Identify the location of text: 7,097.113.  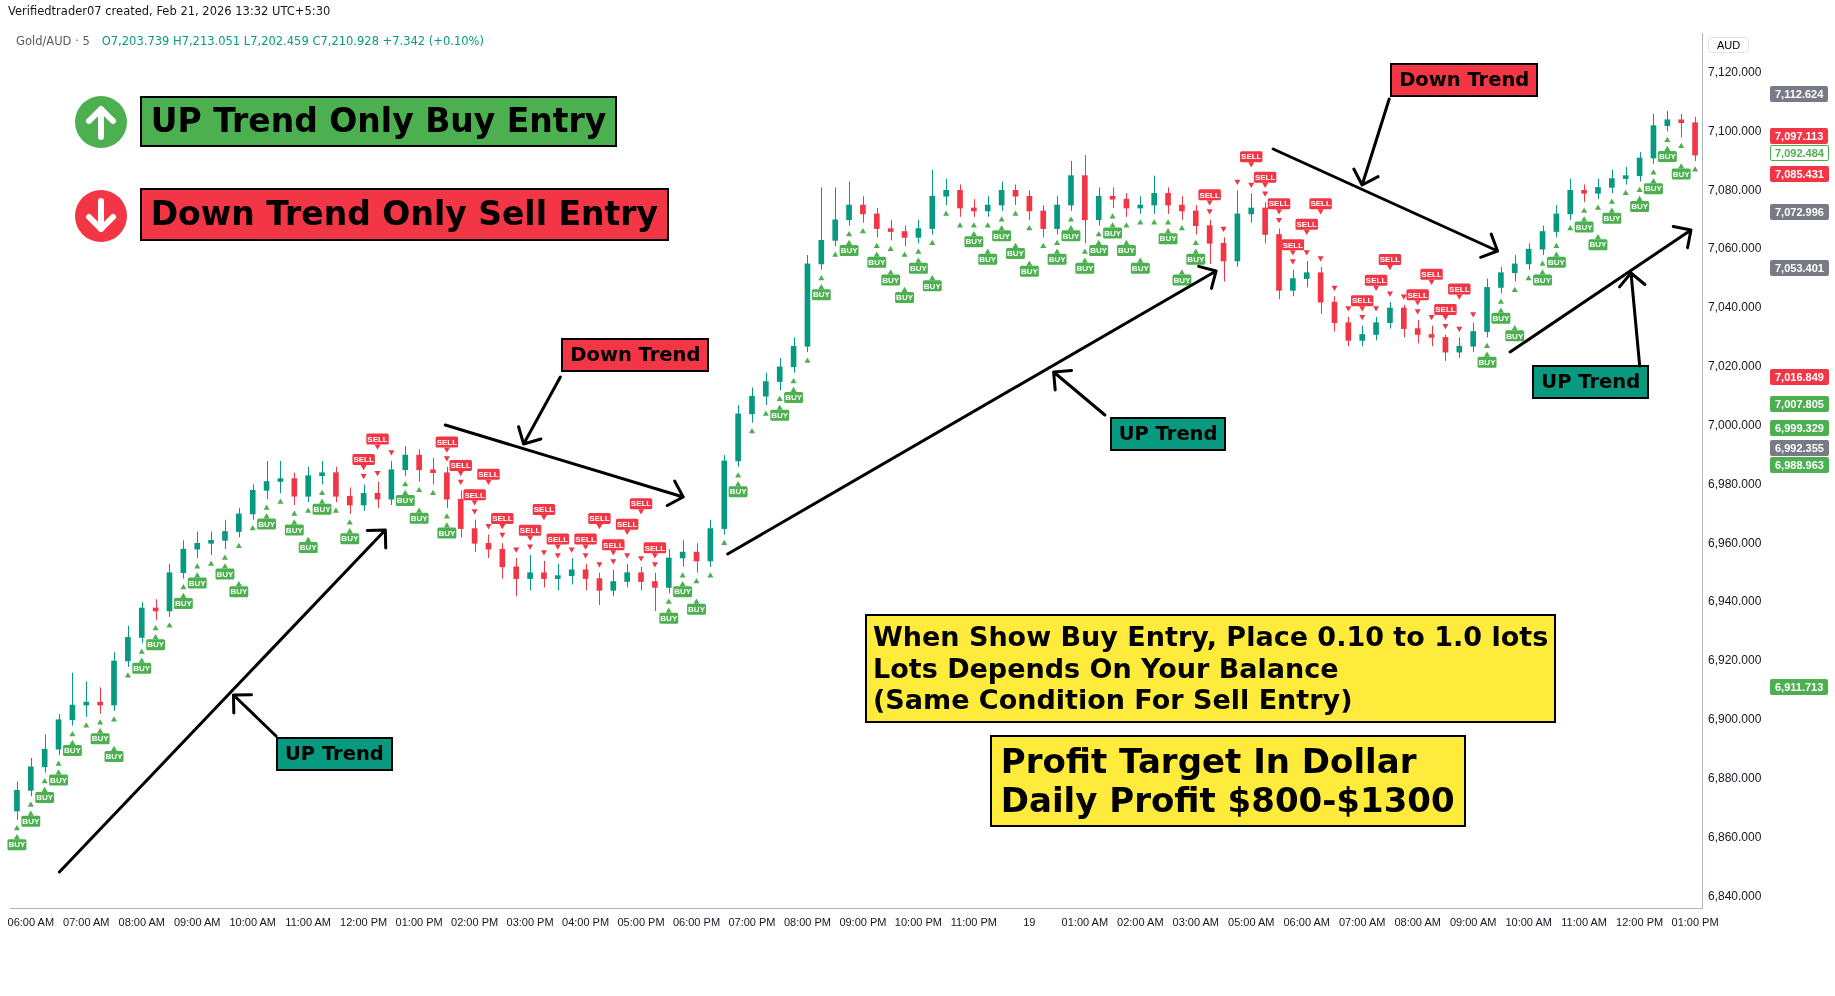
(1799, 135).